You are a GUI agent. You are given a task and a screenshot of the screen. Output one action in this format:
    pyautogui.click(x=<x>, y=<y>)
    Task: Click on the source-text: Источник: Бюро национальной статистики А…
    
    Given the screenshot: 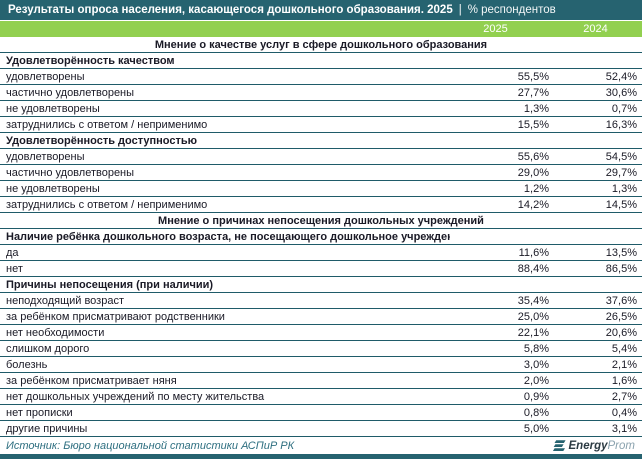 What is the action you would take?
    pyautogui.click(x=150, y=445)
    